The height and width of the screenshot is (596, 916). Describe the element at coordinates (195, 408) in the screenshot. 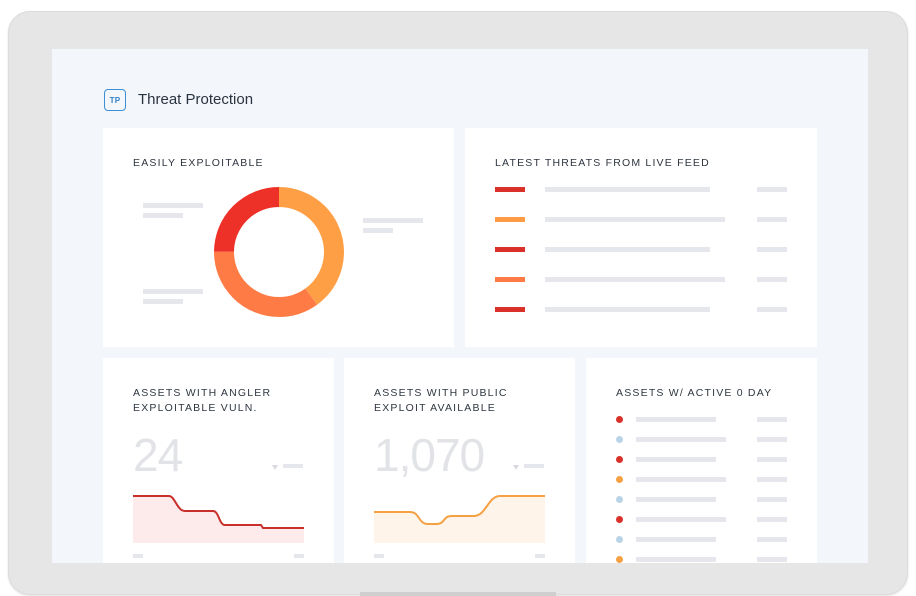

I see `card-title-line: EXPLOITABLE VULN.` at that location.